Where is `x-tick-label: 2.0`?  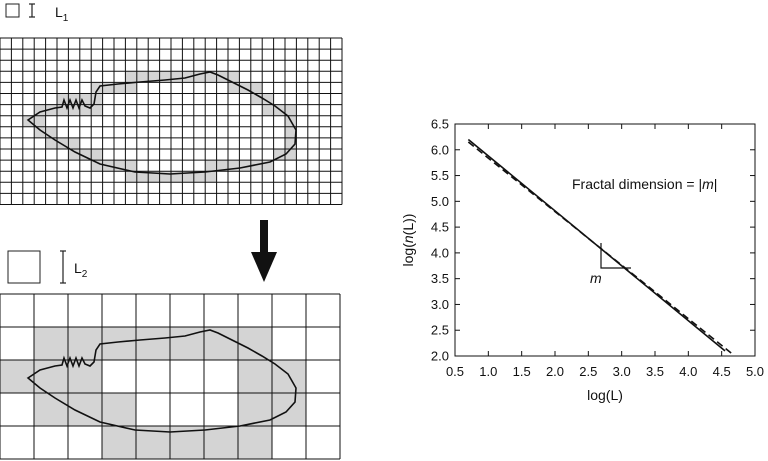 x-tick-label: 2.0 is located at coordinates (555, 371).